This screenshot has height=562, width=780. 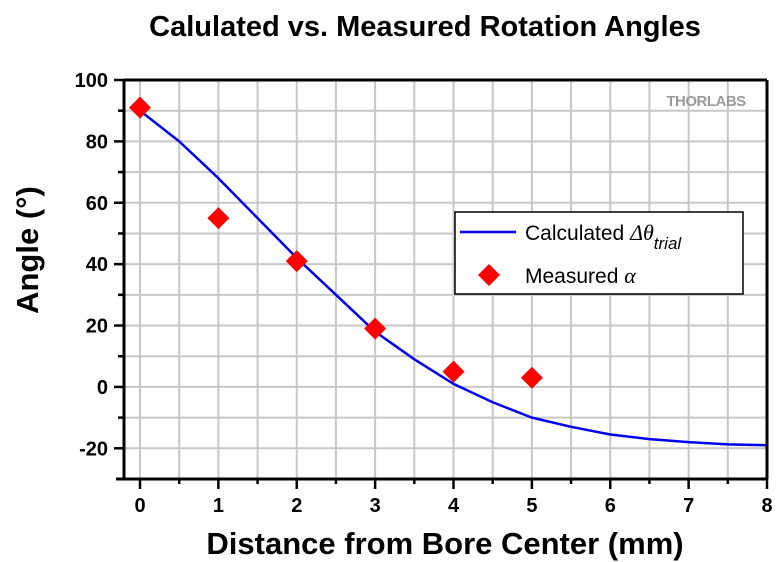 What do you see at coordinates (531, 506) in the screenshot?
I see `x-tick-label: 5` at bounding box center [531, 506].